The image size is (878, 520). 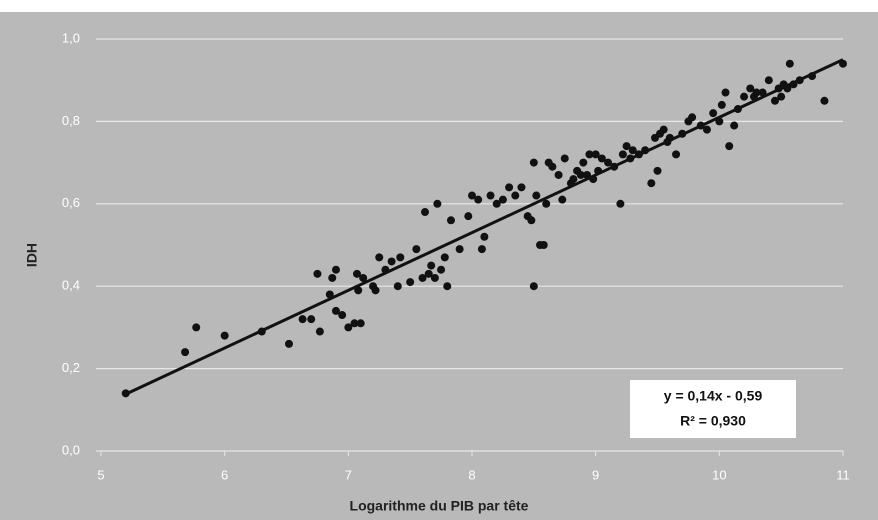 What do you see at coordinates (719, 474) in the screenshot?
I see `x-tick-label: 10` at bounding box center [719, 474].